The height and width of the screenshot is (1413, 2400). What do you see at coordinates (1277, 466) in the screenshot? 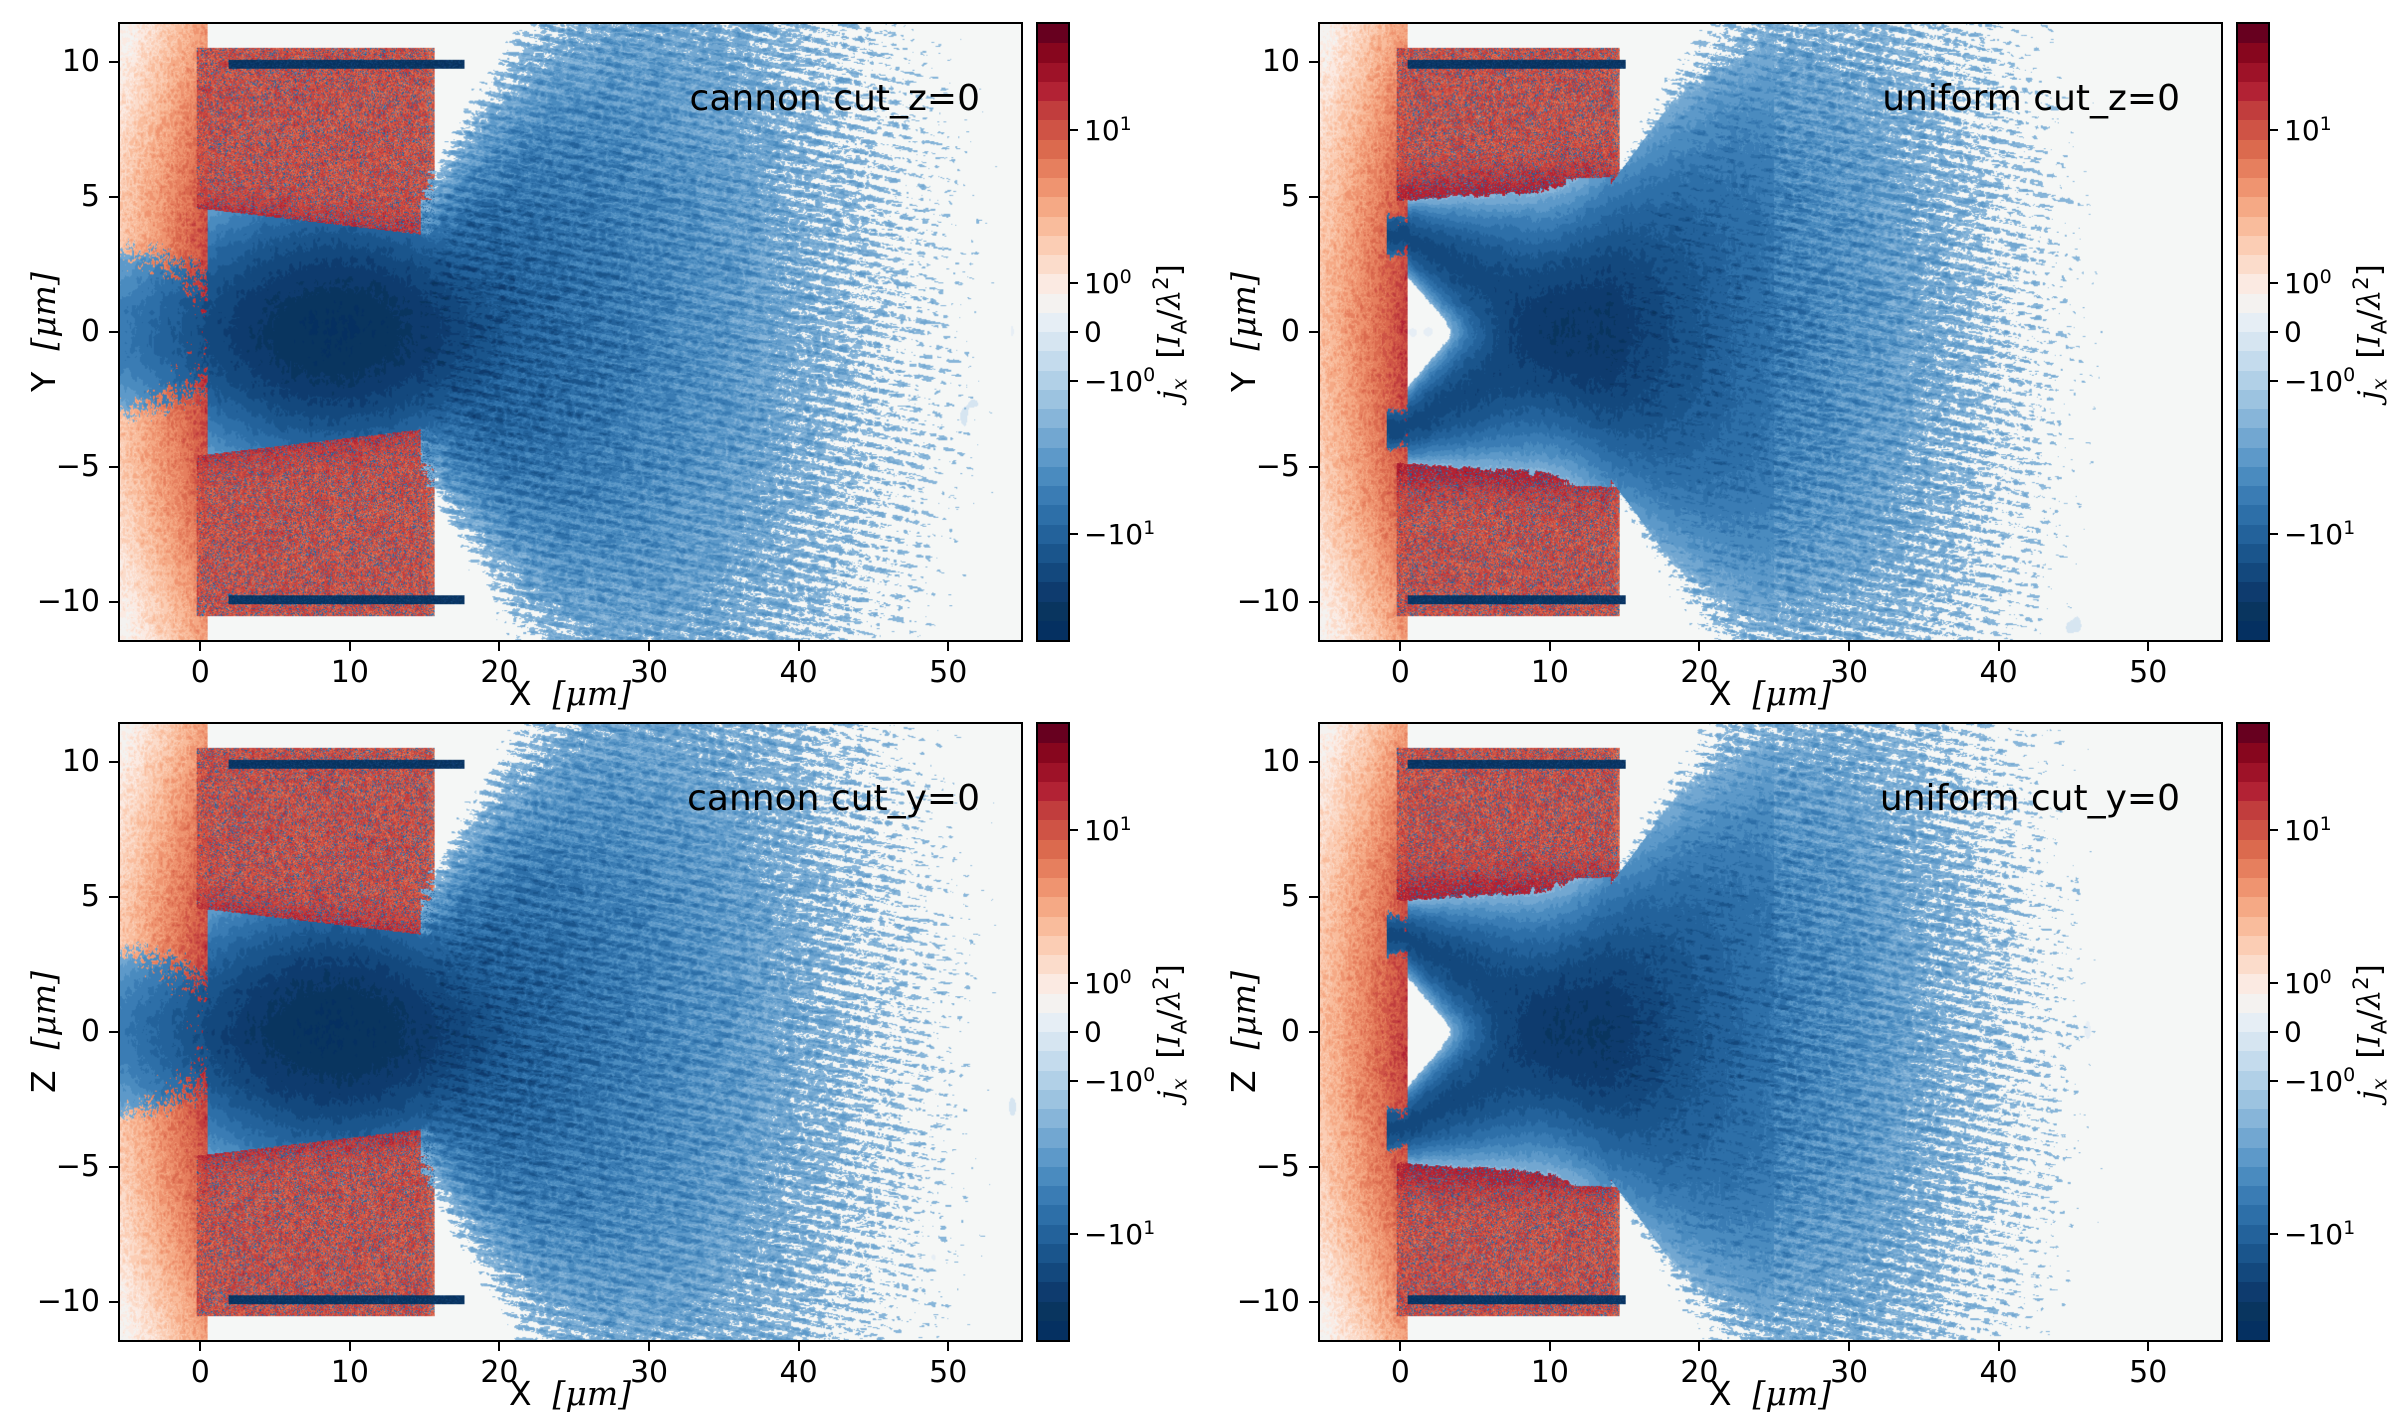
I see `y-ticklabel-tr-3: −5` at bounding box center [1277, 466].